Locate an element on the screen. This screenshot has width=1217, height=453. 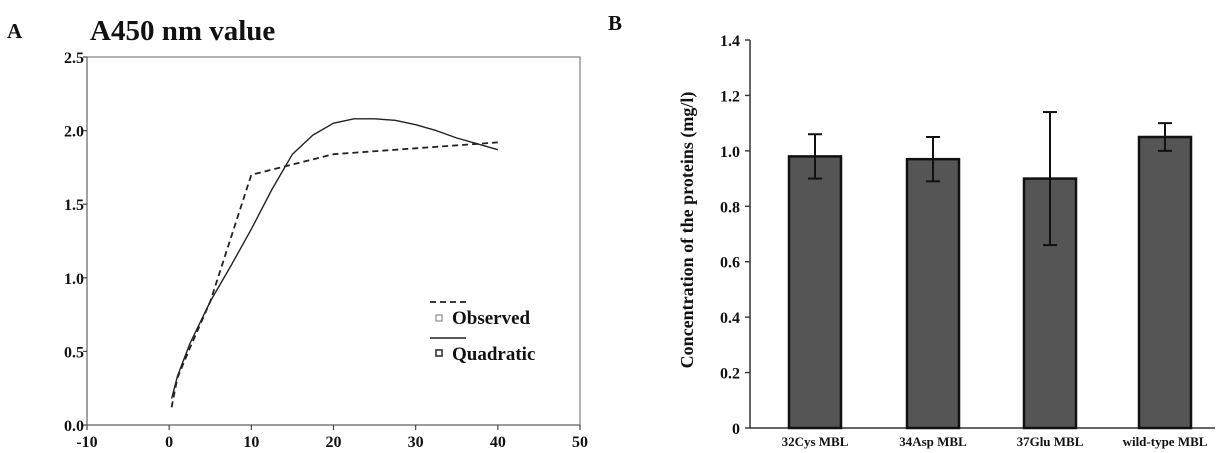
bar-34asp-mbl is located at coordinates (933, 293).